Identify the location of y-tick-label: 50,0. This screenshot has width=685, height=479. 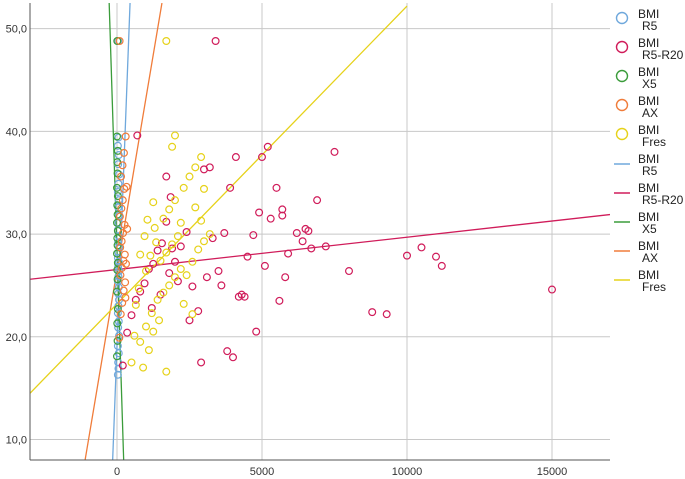
(16, 30).